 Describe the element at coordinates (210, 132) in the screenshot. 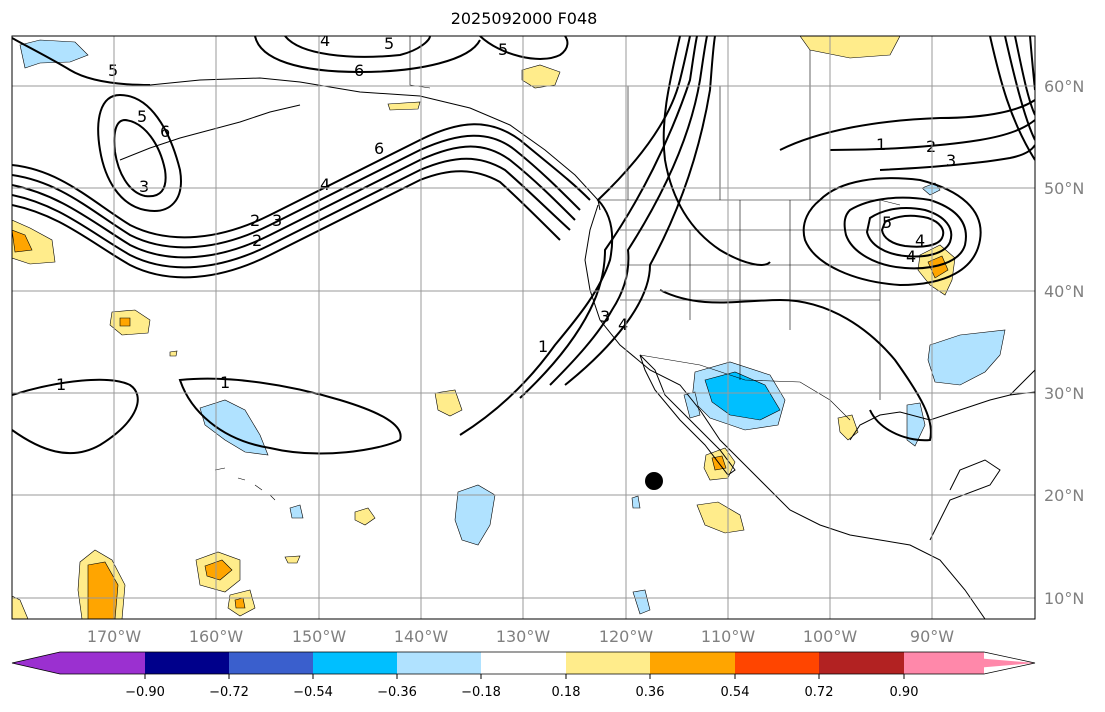

I see `aleutian-chain` at that location.